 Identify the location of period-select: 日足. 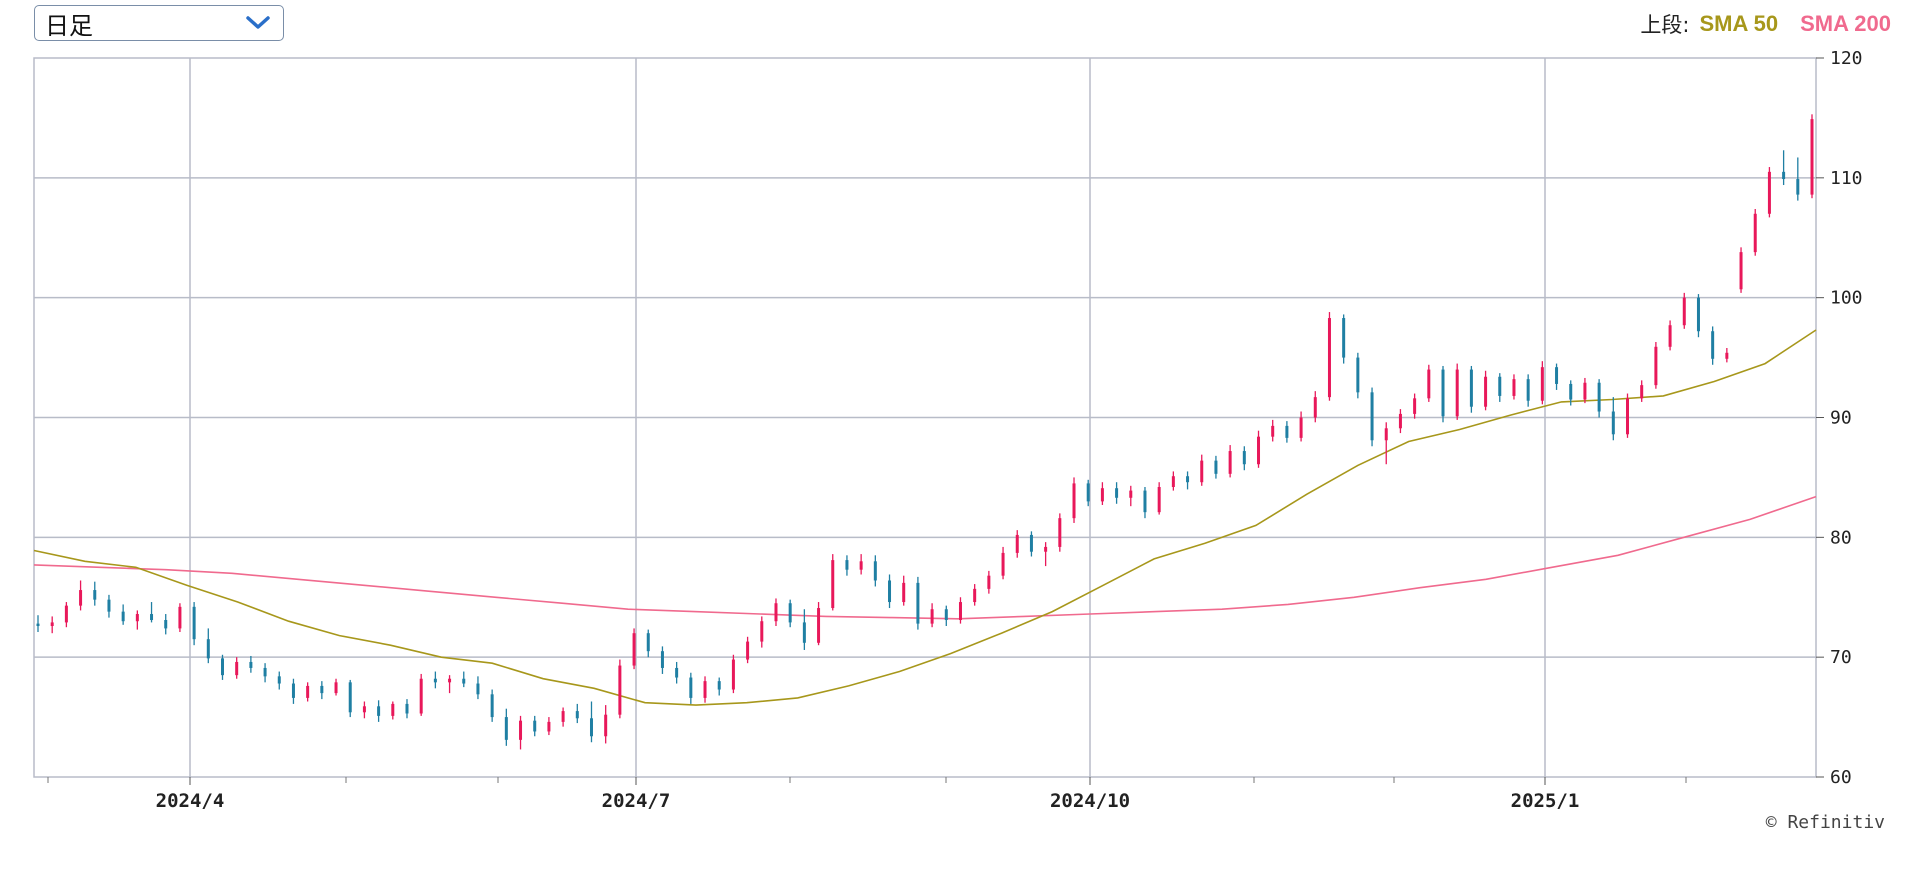
(159, 23).